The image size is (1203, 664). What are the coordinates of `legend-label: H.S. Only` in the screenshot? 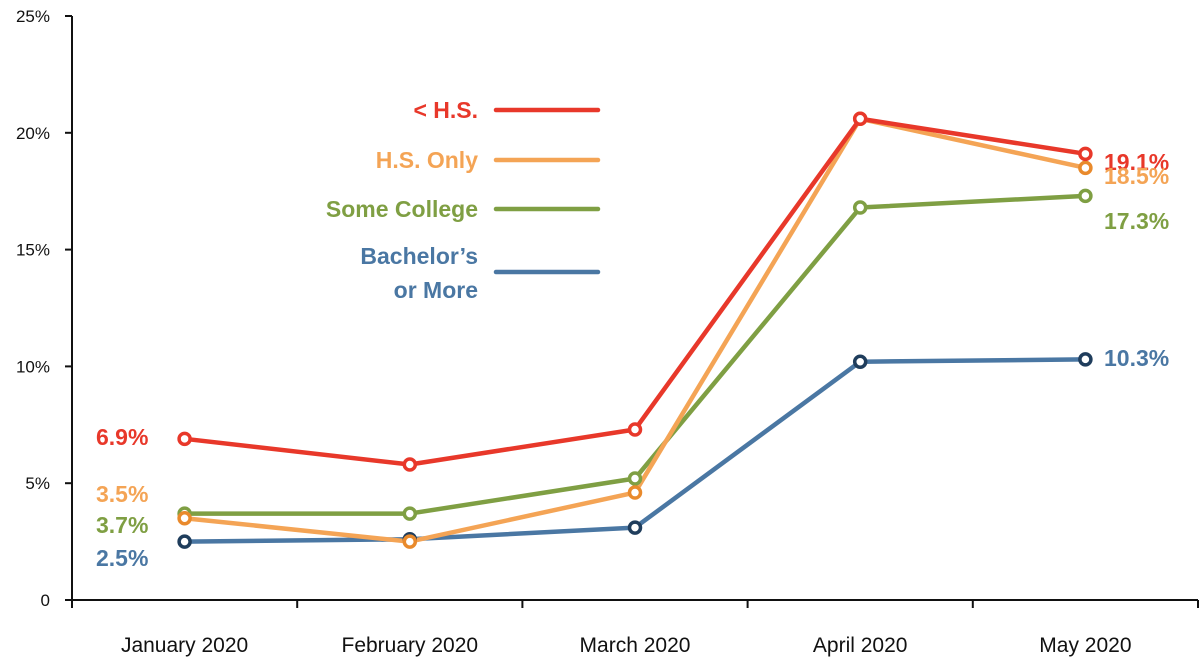 It's located at (427, 160).